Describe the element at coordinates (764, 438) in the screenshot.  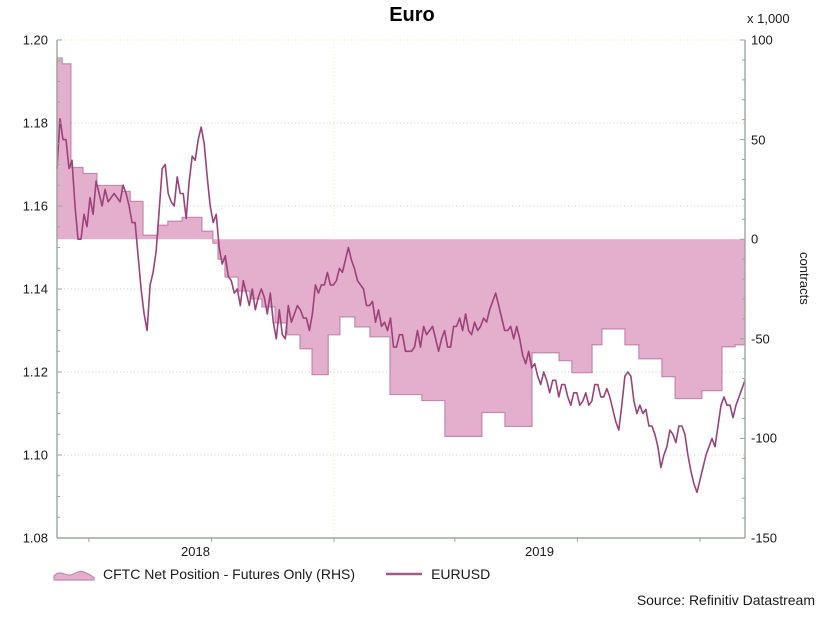
I see `y-axis-right-tick-label: -100` at that location.